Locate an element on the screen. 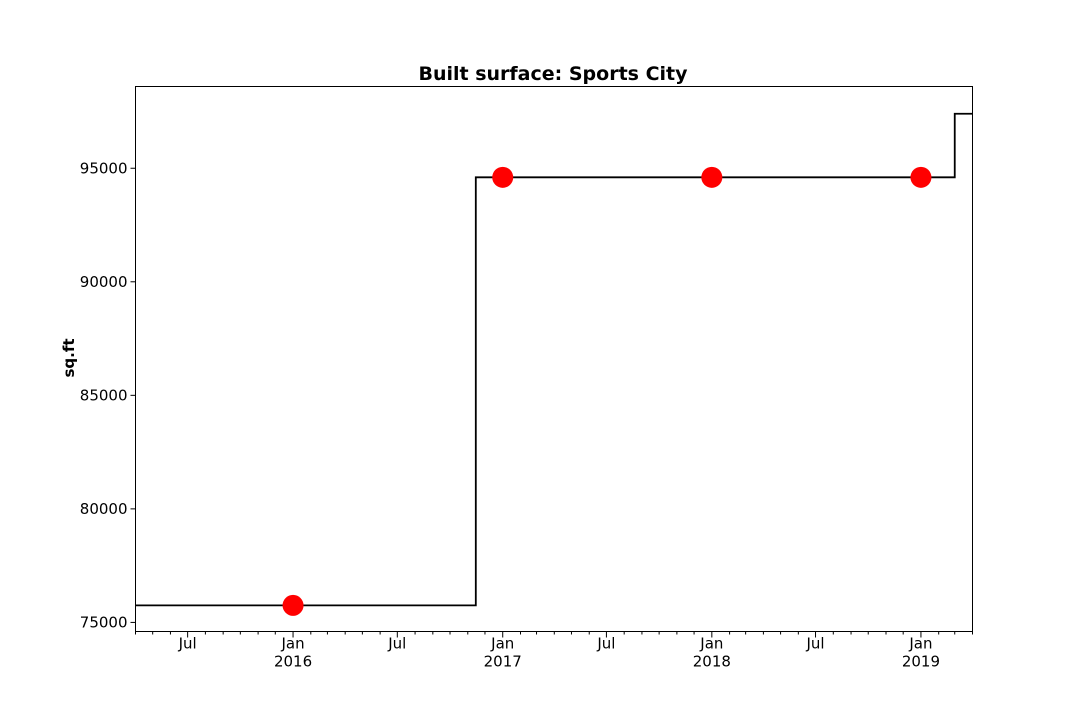  chart-title: Built surface: Sports City is located at coordinates (553, 74).